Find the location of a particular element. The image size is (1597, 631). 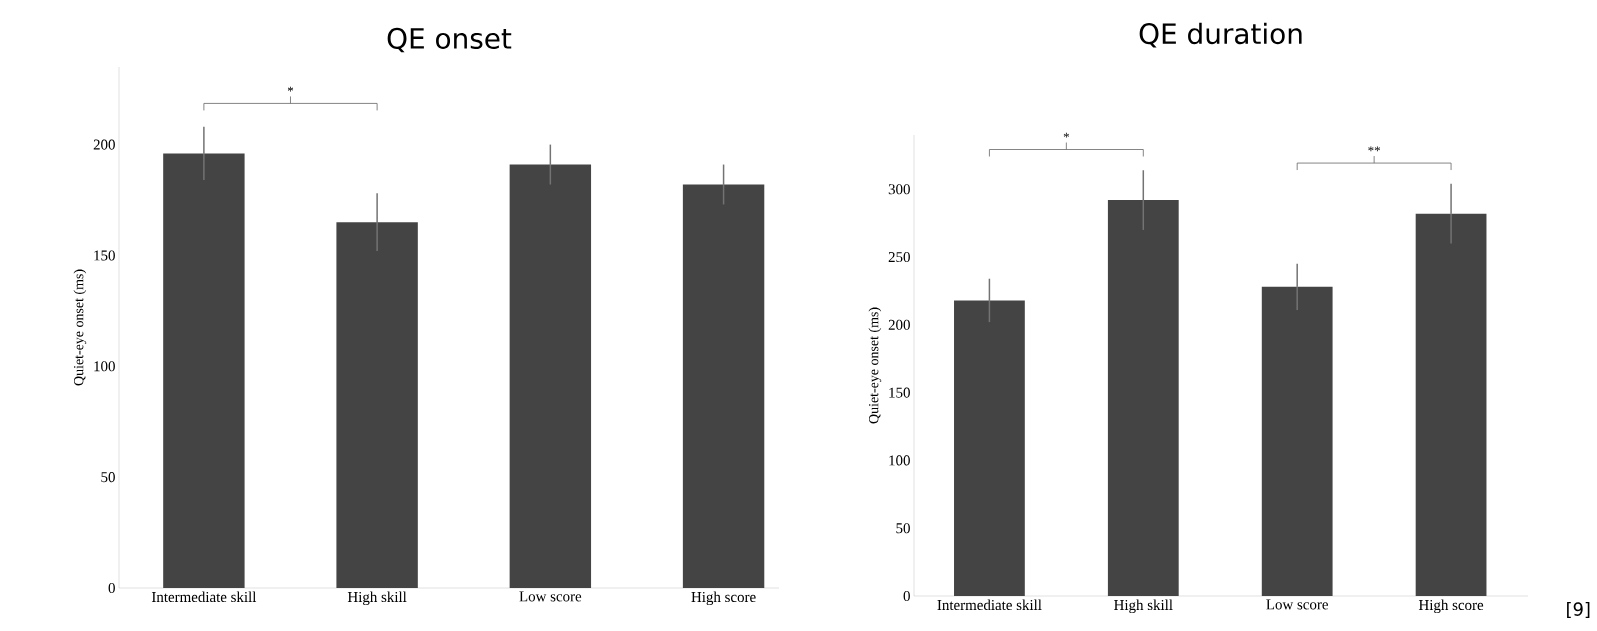

y-tick-label: 250 is located at coordinates (899, 257).